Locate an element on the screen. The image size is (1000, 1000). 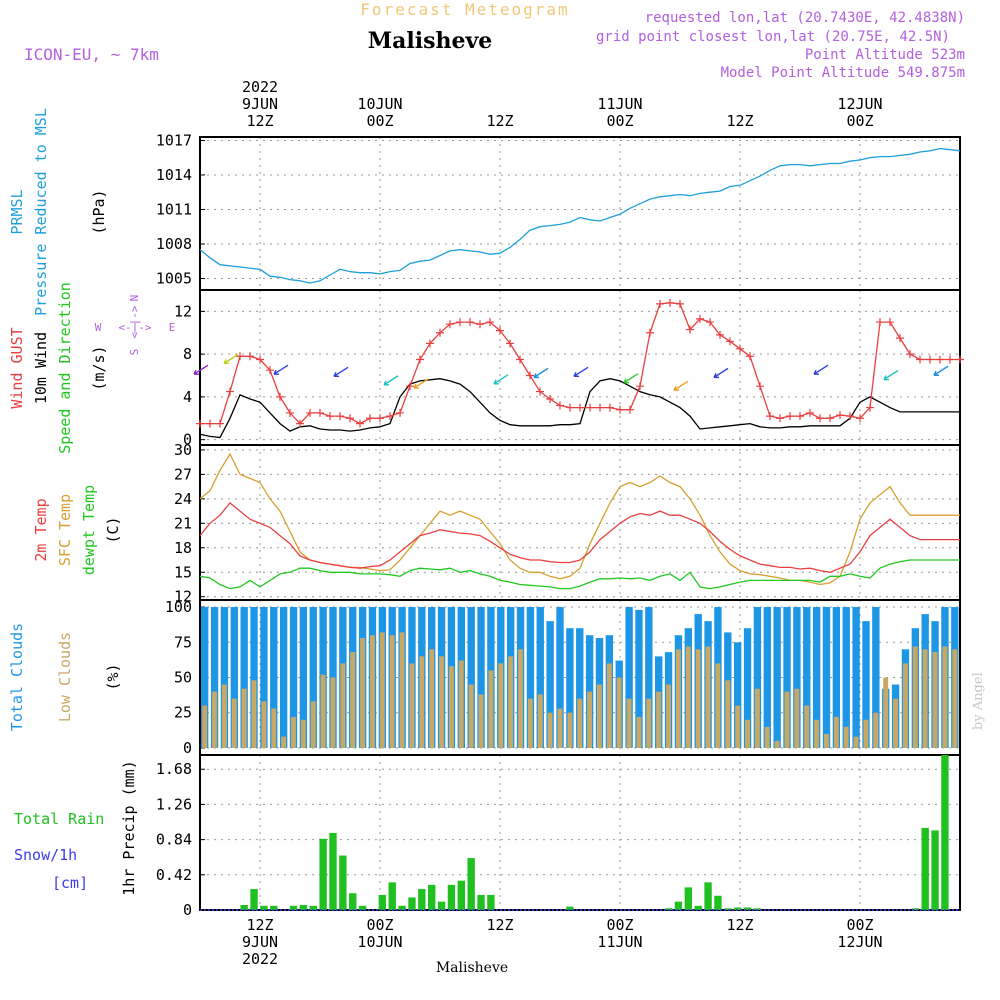
temp-2m-line is located at coordinates (579, 537).